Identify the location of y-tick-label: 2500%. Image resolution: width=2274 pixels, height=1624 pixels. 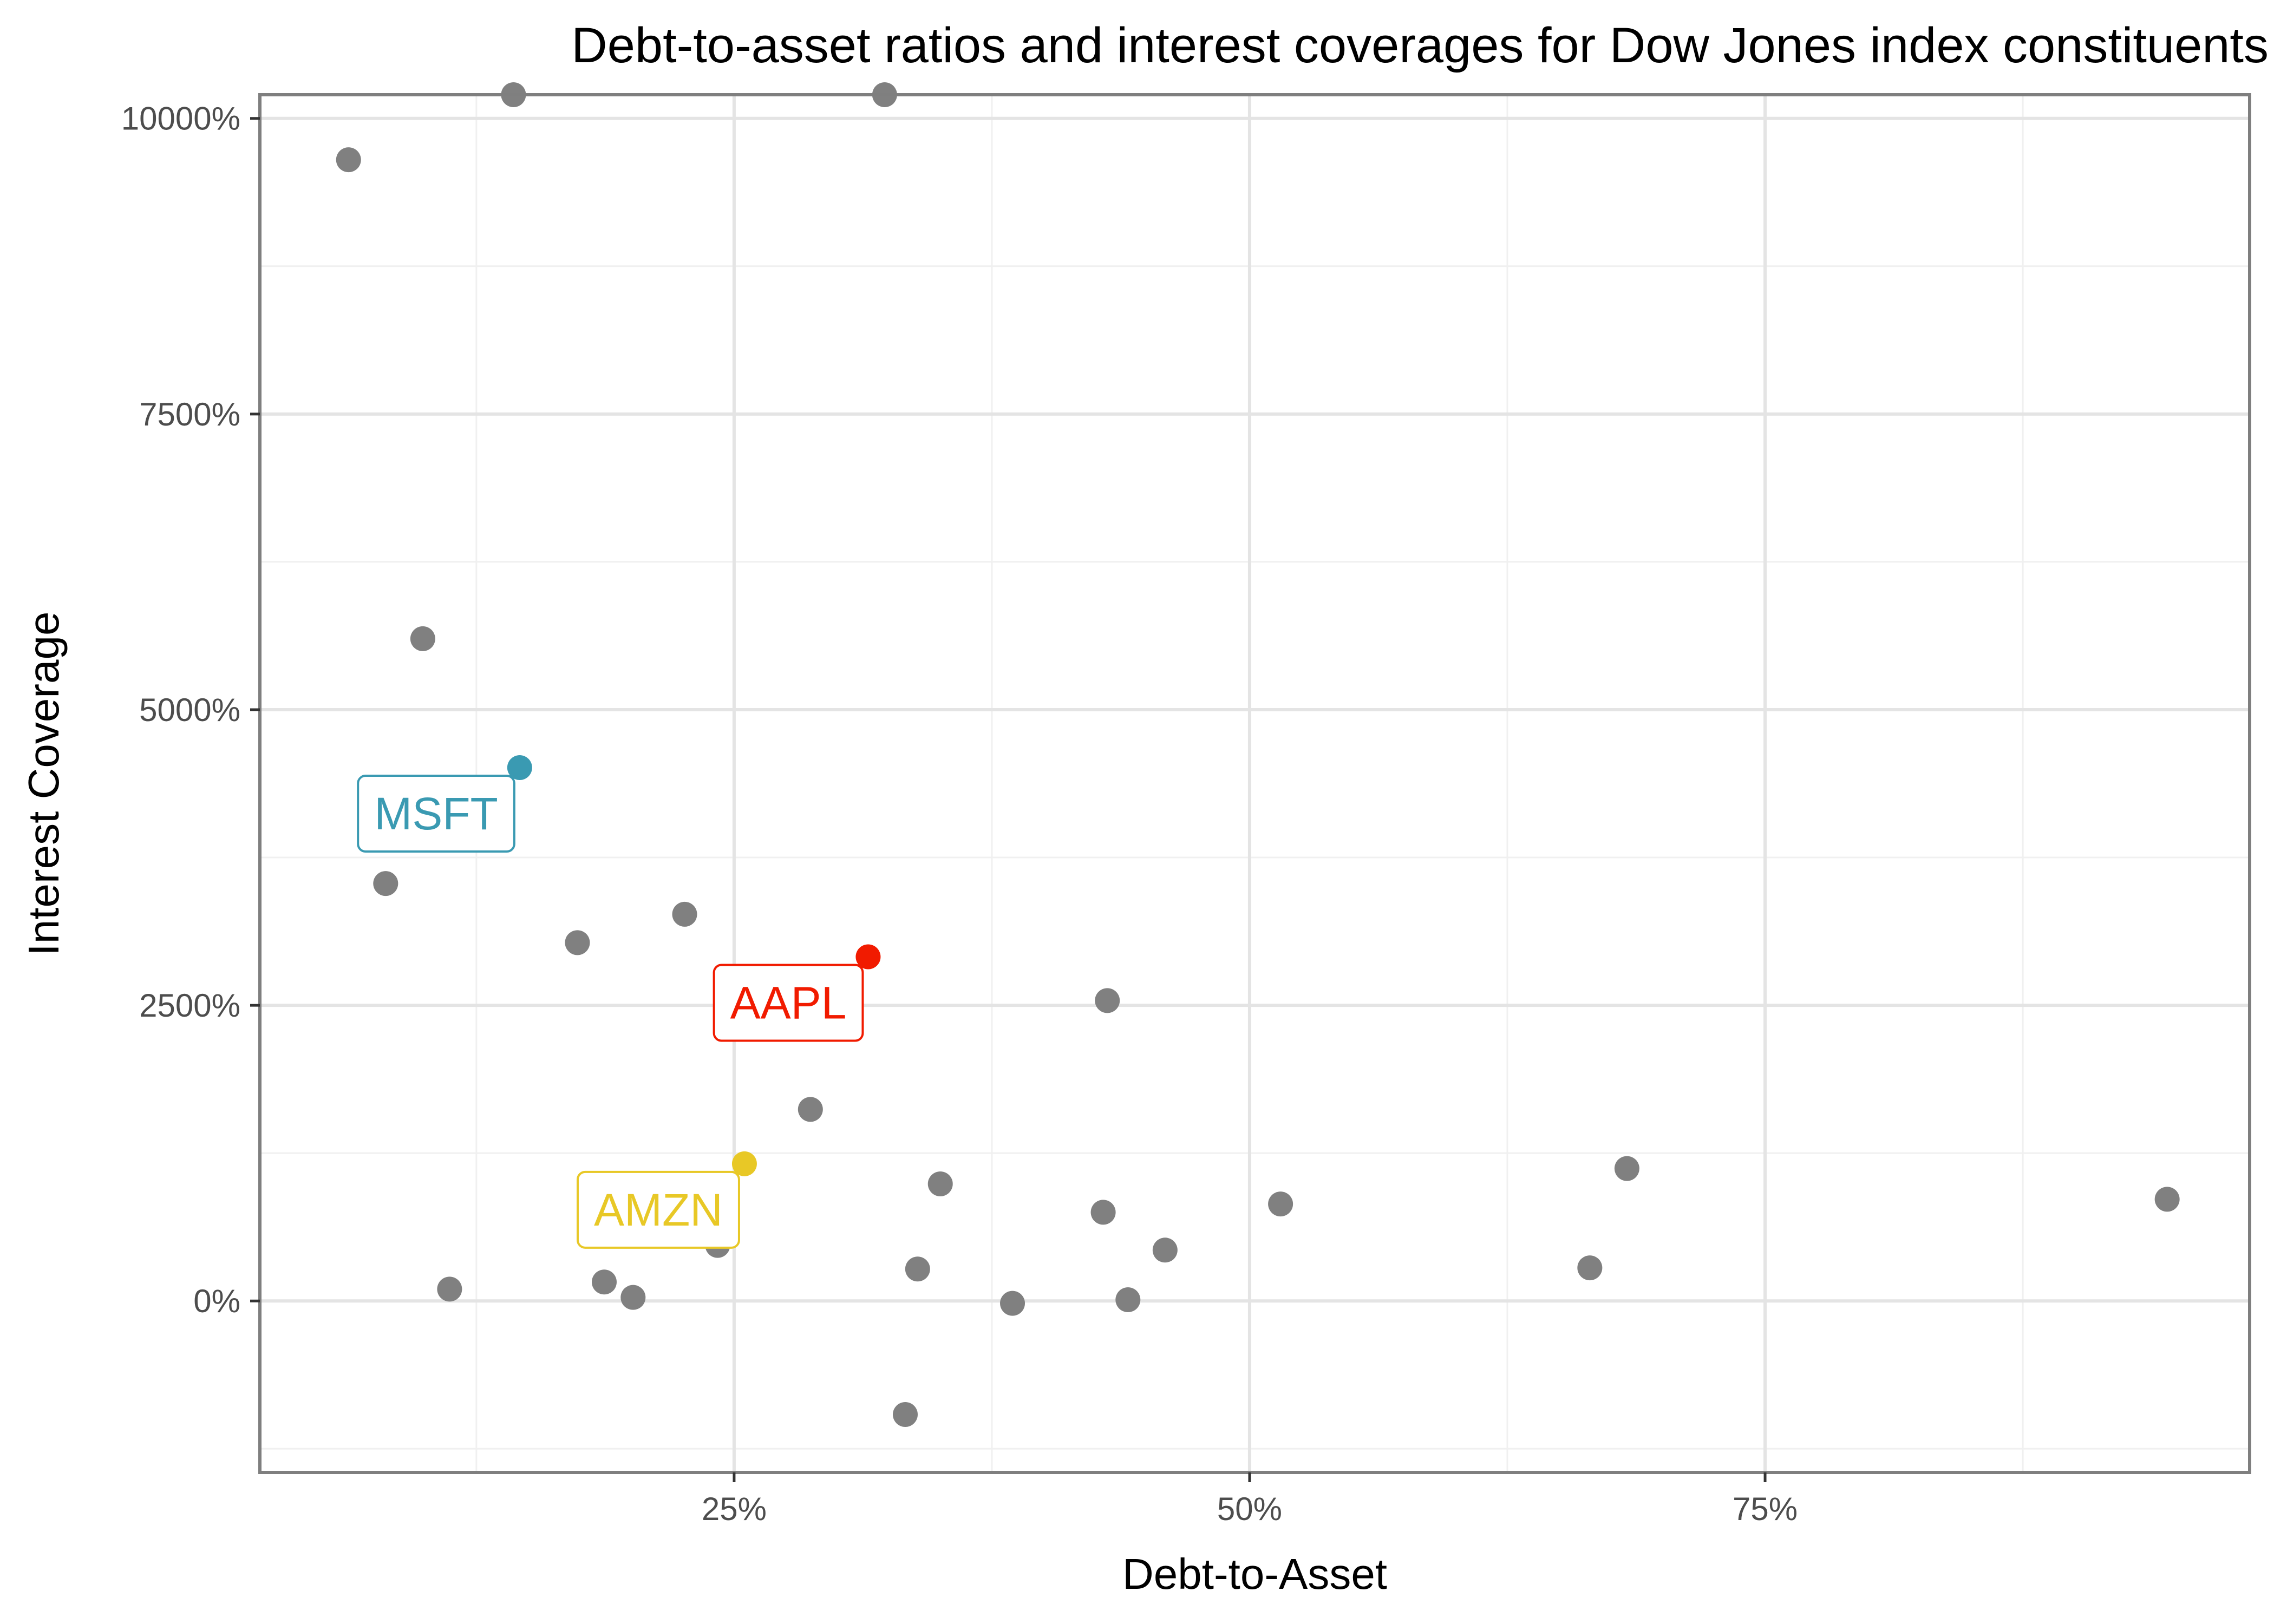
(190, 1006).